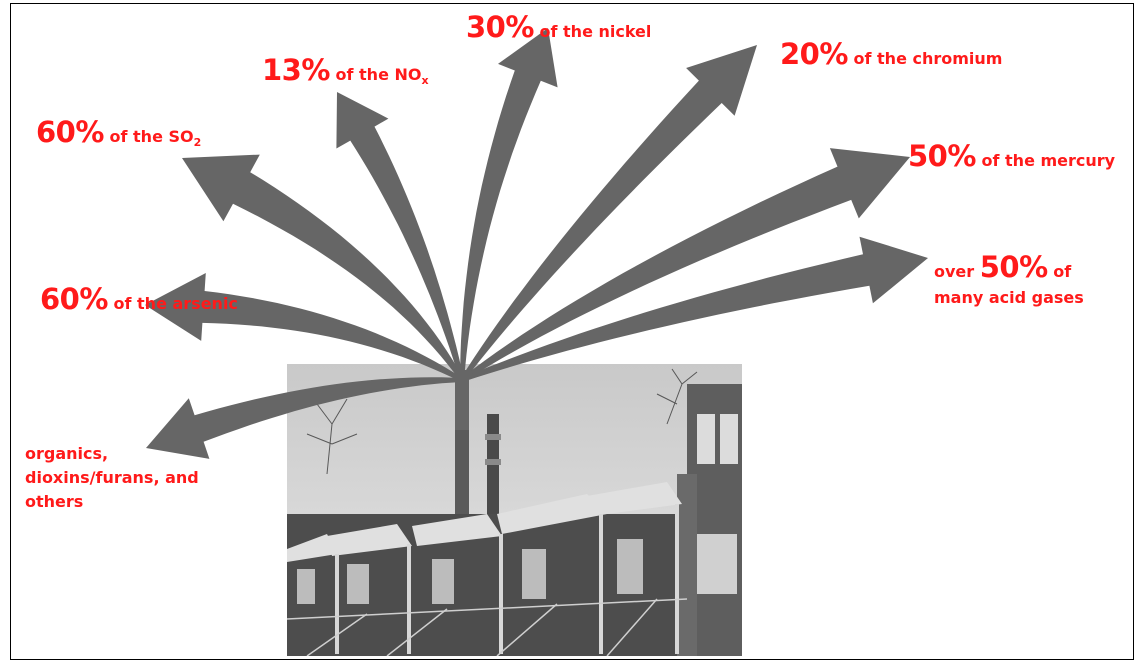 This screenshot has height=662, width=1143. What do you see at coordinates (1012, 156) in the screenshot?
I see `label-mercury: 50% of the mercury` at bounding box center [1012, 156].